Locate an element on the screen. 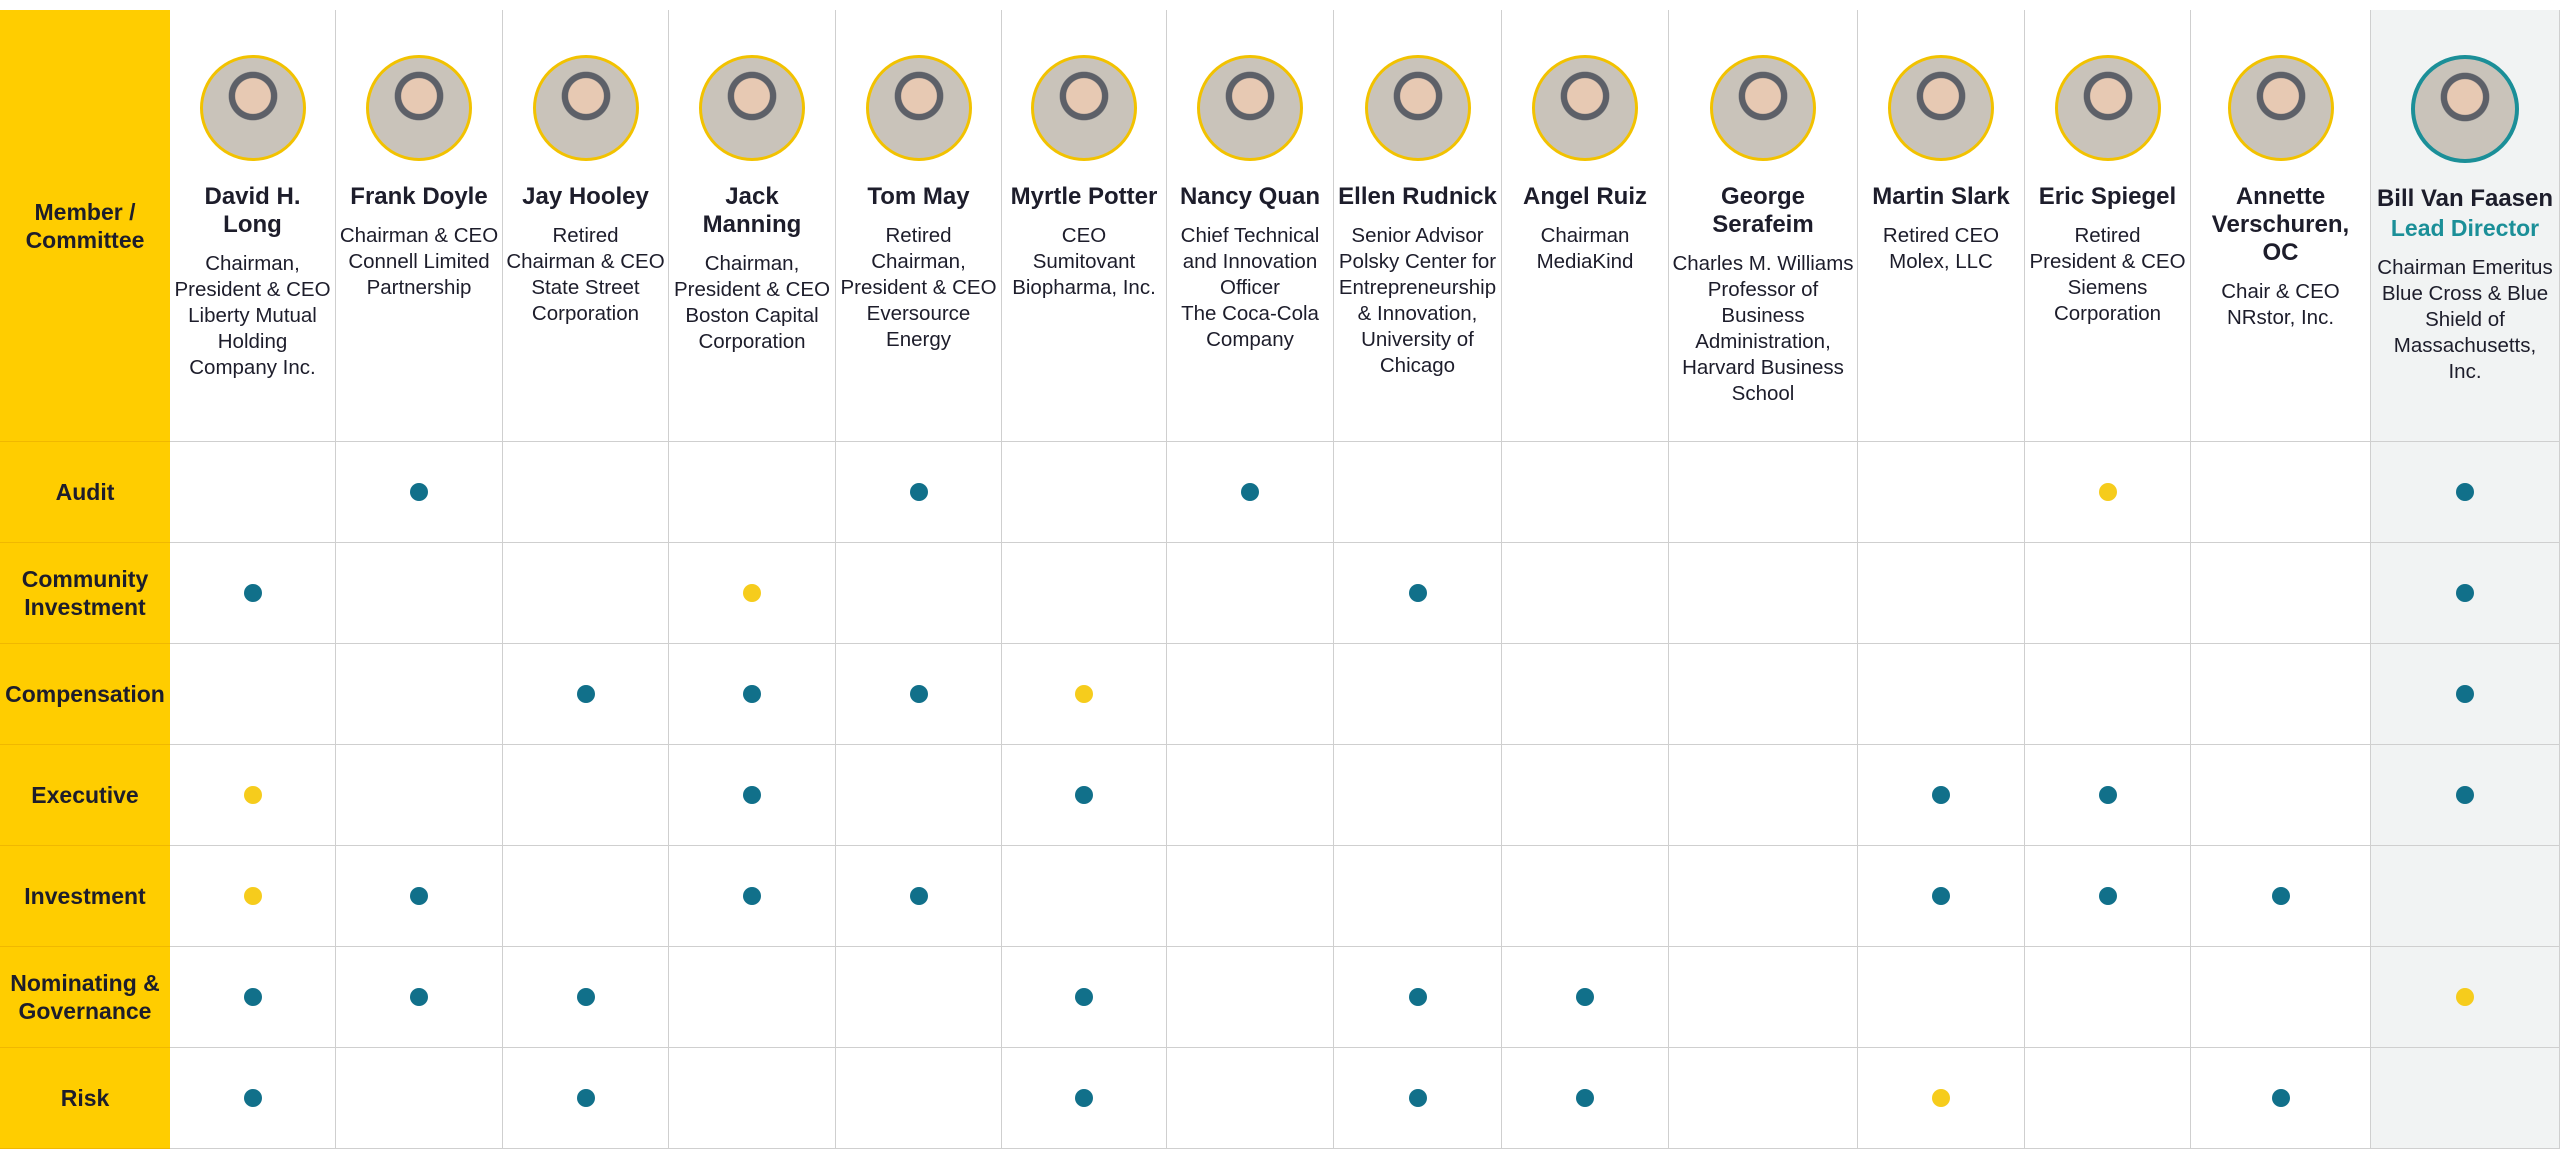 The image size is (2560, 1149). member-name: Jack Manning is located at coordinates (752, 210).